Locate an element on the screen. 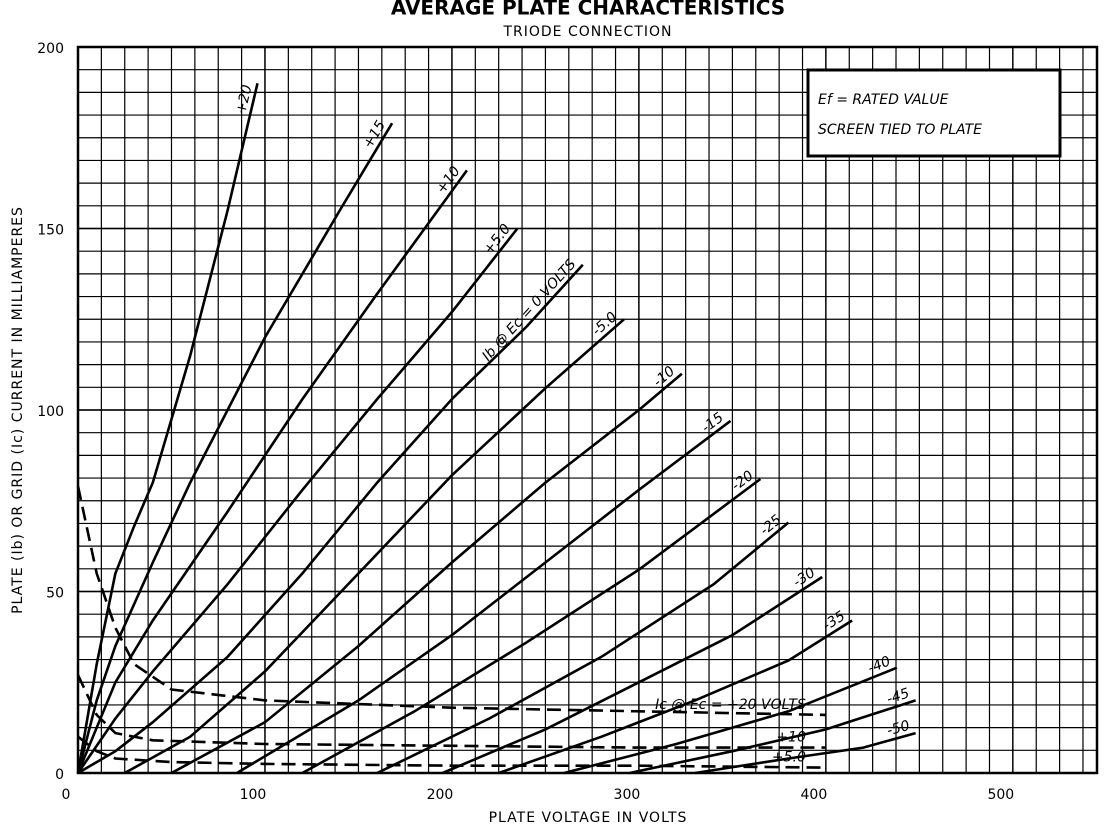 The width and height of the screenshot is (1112, 835). curve-label: -45 is located at coordinates (898, 696).